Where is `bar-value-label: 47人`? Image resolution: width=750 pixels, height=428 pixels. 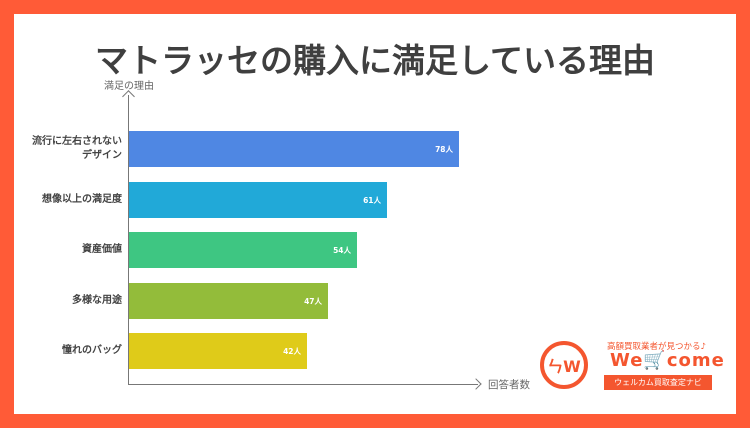 bar-value-label: 47人 is located at coordinates (313, 301).